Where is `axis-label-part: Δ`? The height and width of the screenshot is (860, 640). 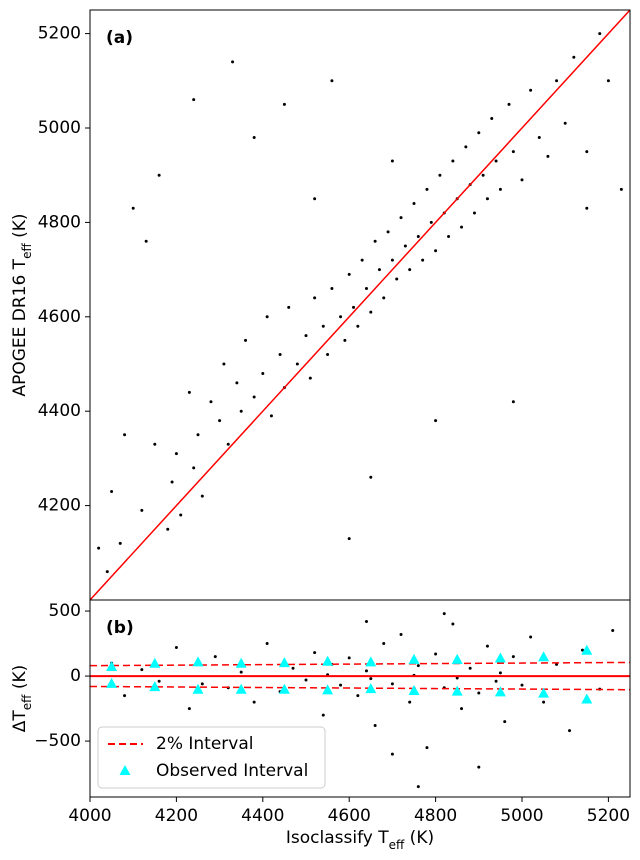 axis-label-part: Δ is located at coordinates (20, 726).